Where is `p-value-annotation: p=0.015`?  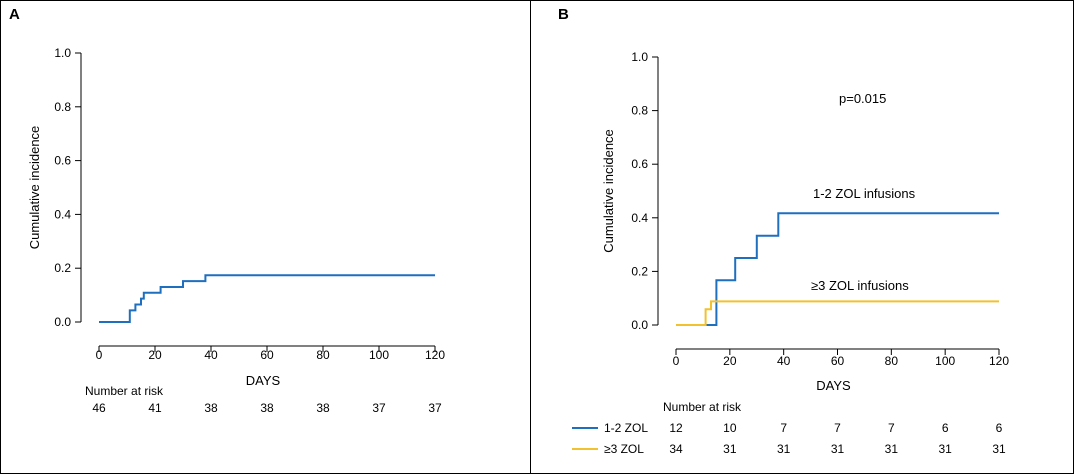 p-value-annotation: p=0.015 is located at coordinates (862, 98).